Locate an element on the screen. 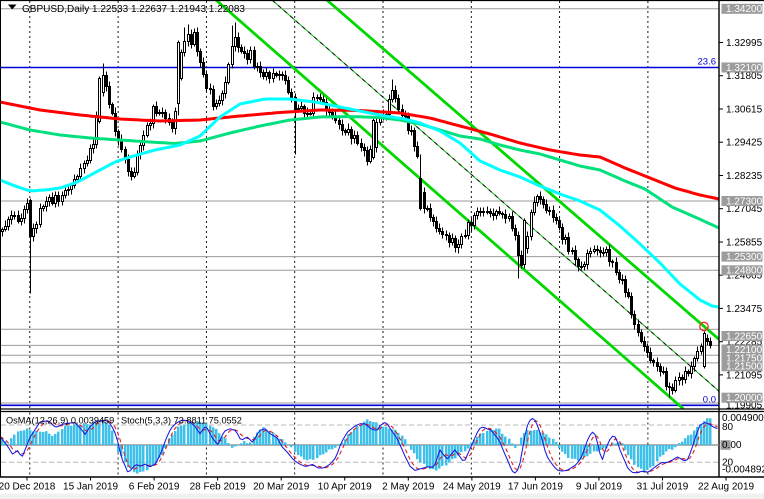 Image resolution: width=764 pixels, height=499 pixels. svg-text: 1.24800 is located at coordinates (744, 271).